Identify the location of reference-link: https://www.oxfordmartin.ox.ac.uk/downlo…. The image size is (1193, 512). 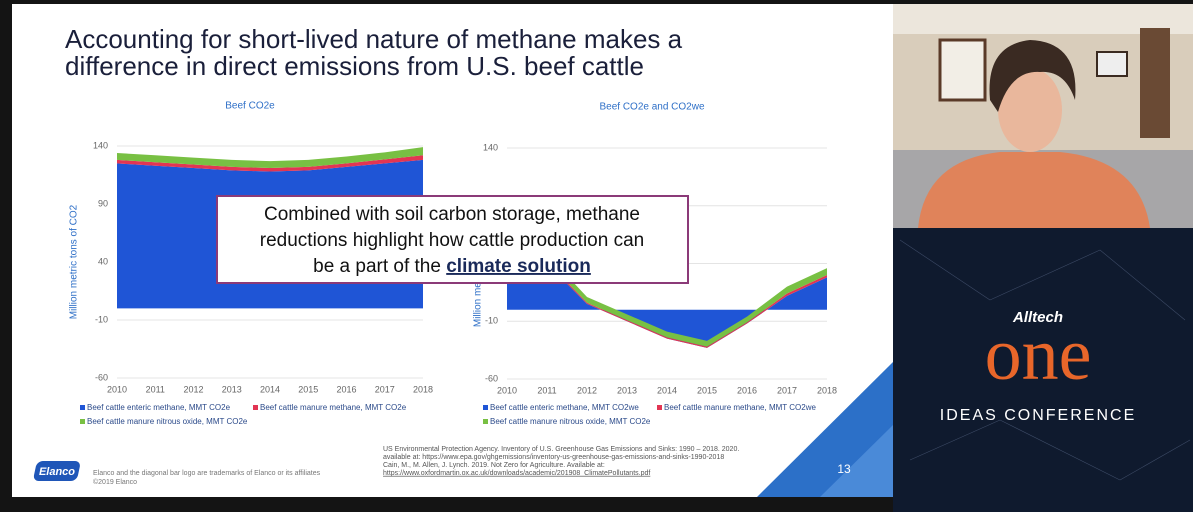
(516, 473).